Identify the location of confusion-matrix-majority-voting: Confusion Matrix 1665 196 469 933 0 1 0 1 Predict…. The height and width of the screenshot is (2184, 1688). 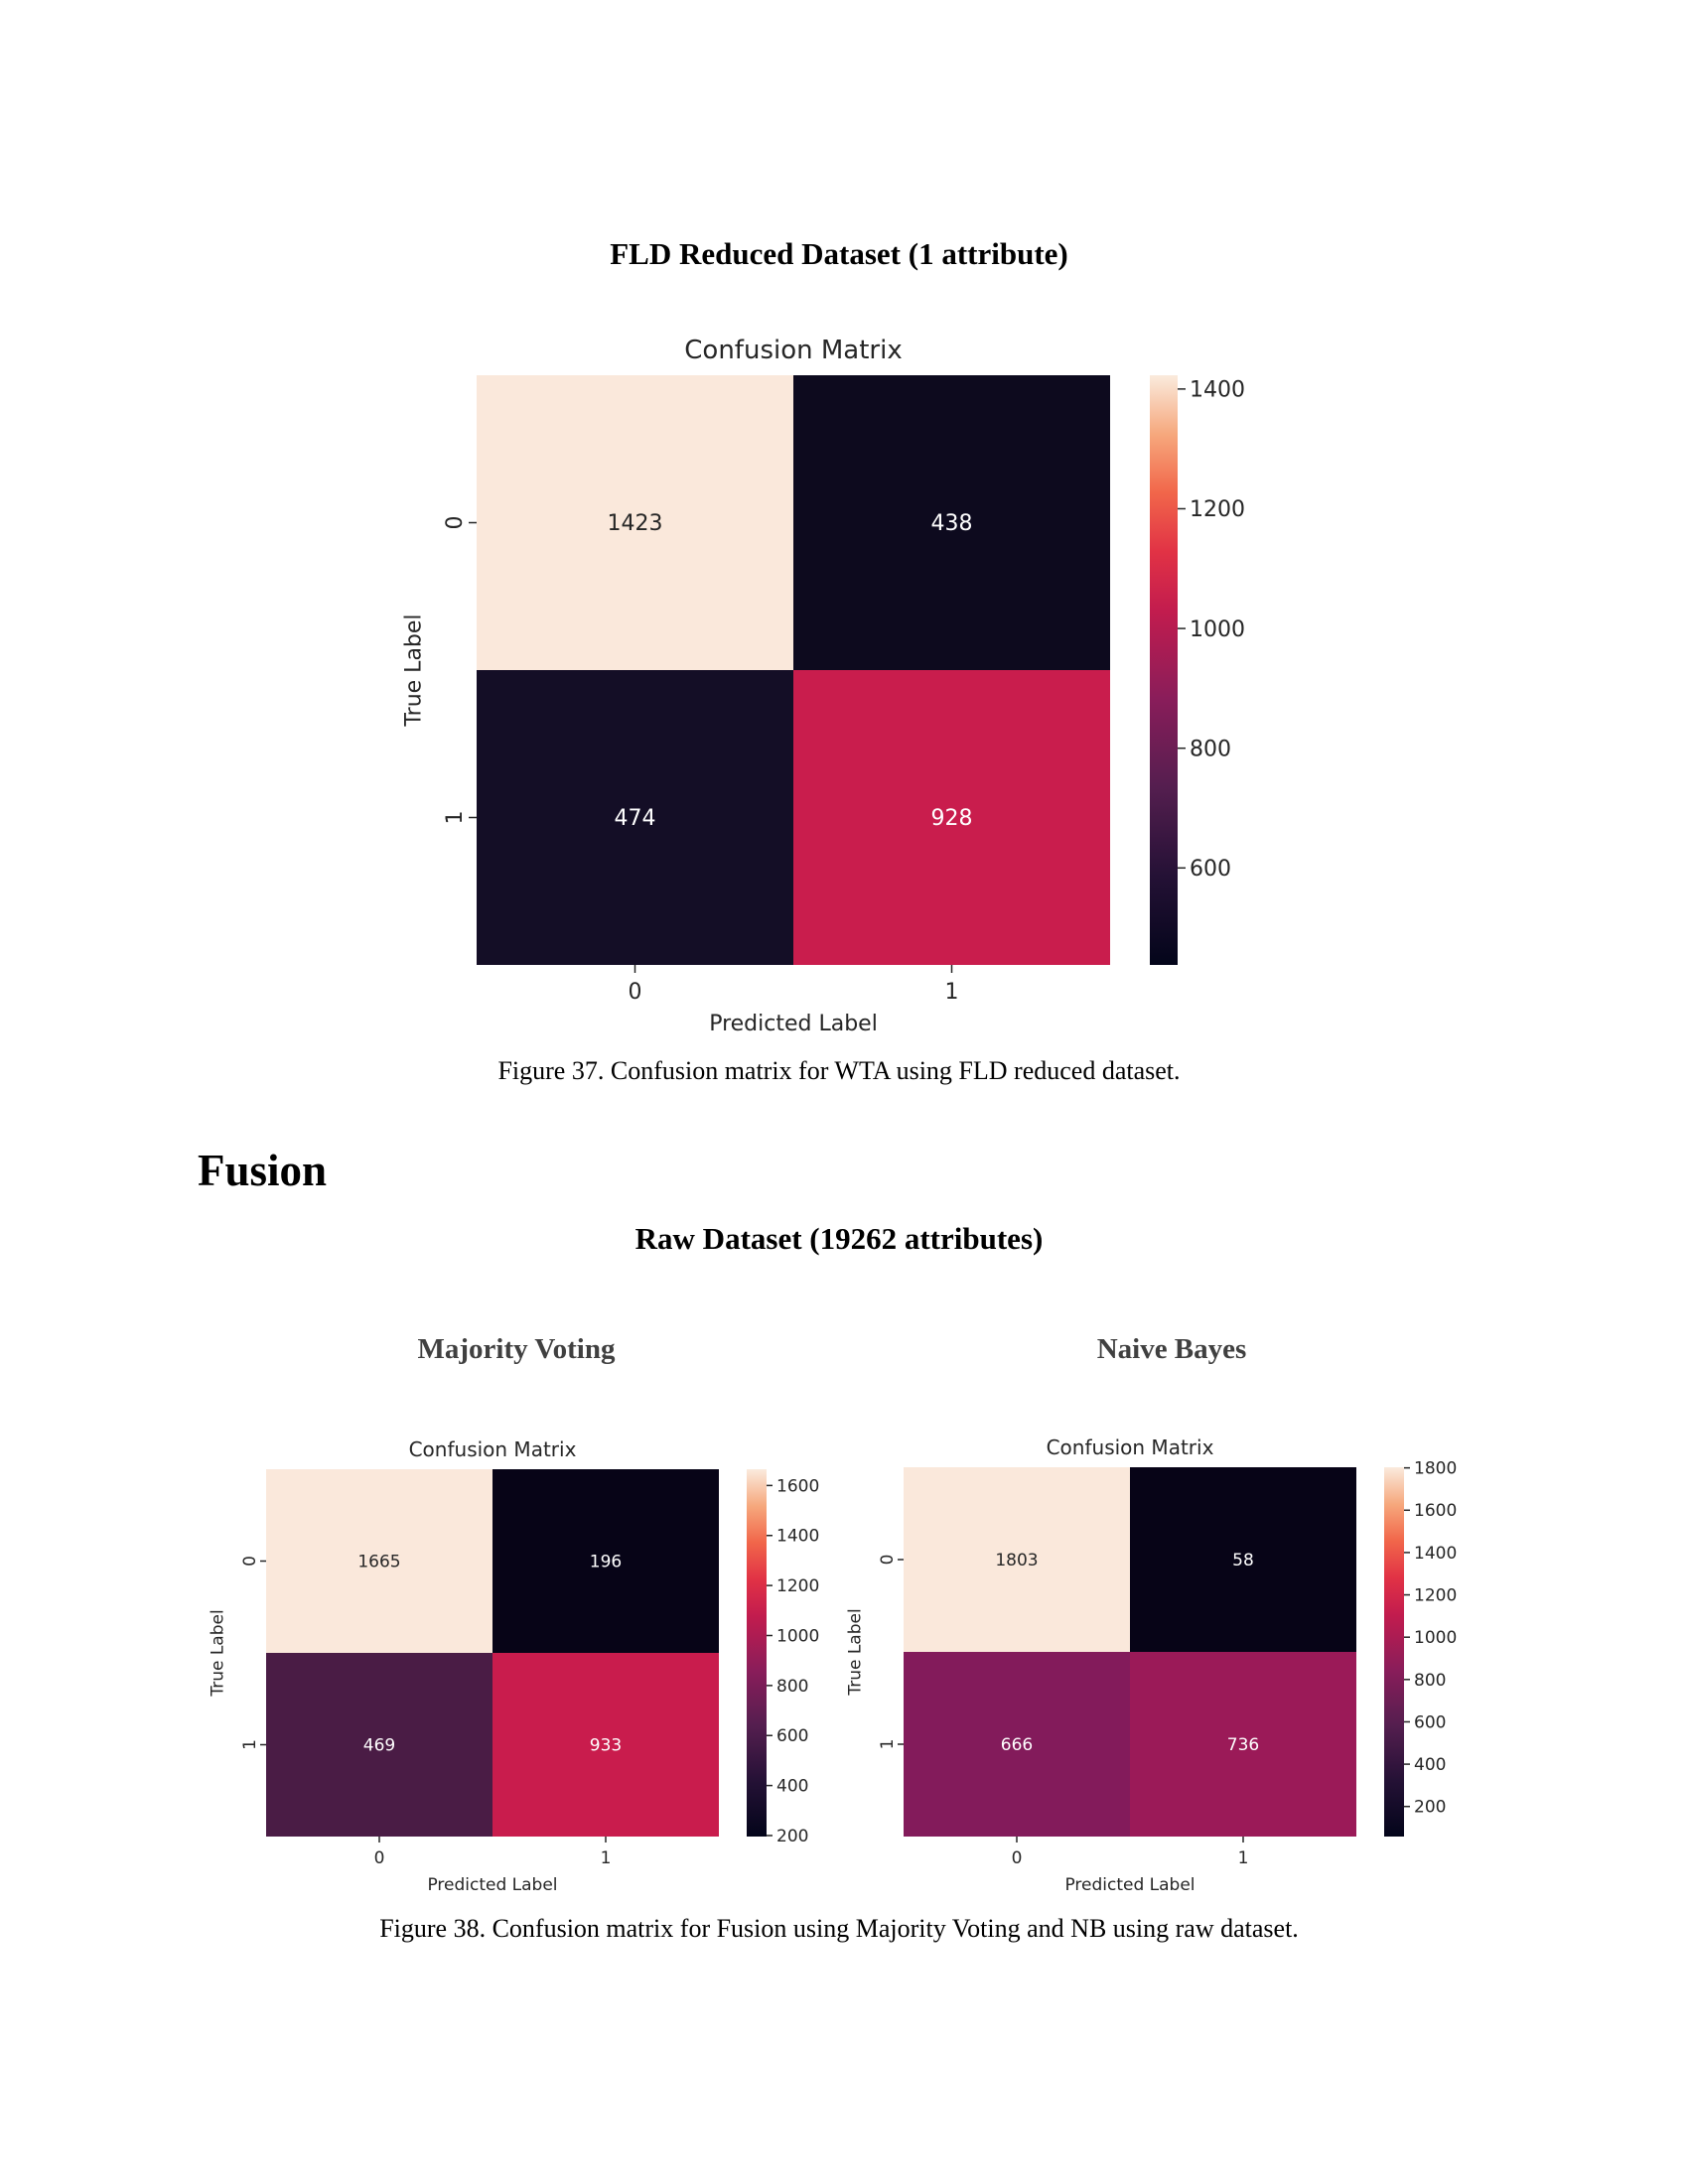
(514, 1666).